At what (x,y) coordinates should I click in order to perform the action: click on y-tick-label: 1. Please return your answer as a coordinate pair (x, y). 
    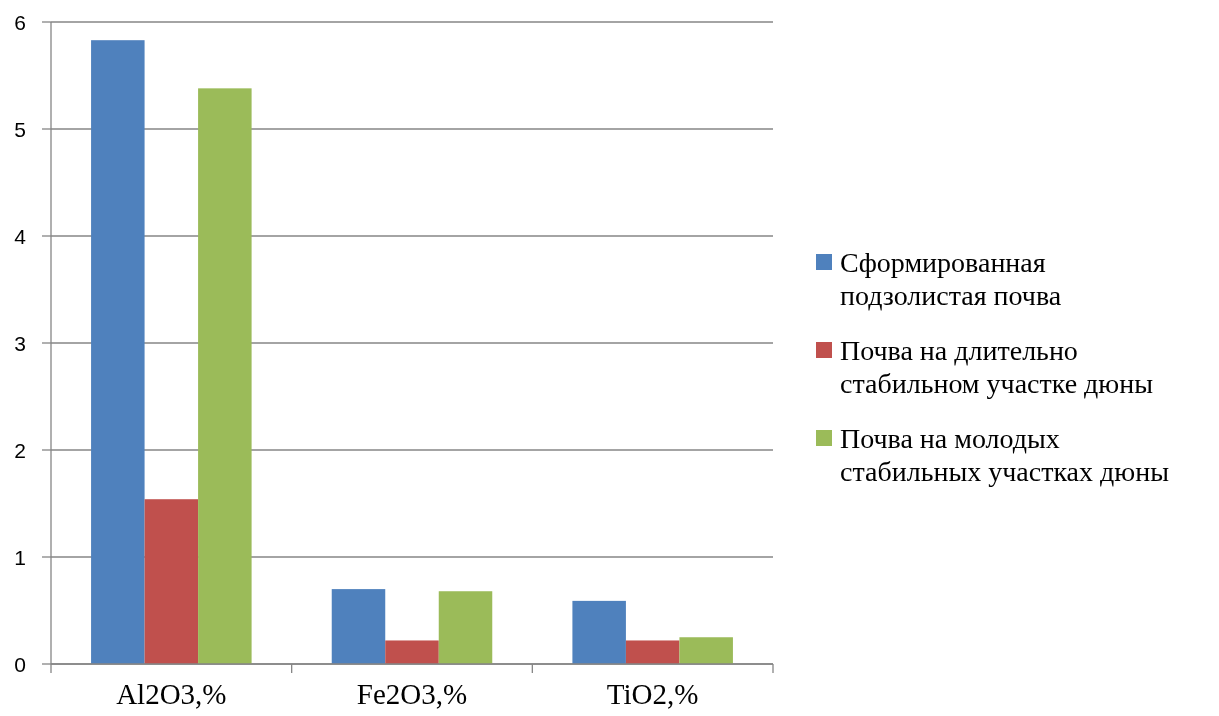
    Looking at the image, I should click on (20, 557).